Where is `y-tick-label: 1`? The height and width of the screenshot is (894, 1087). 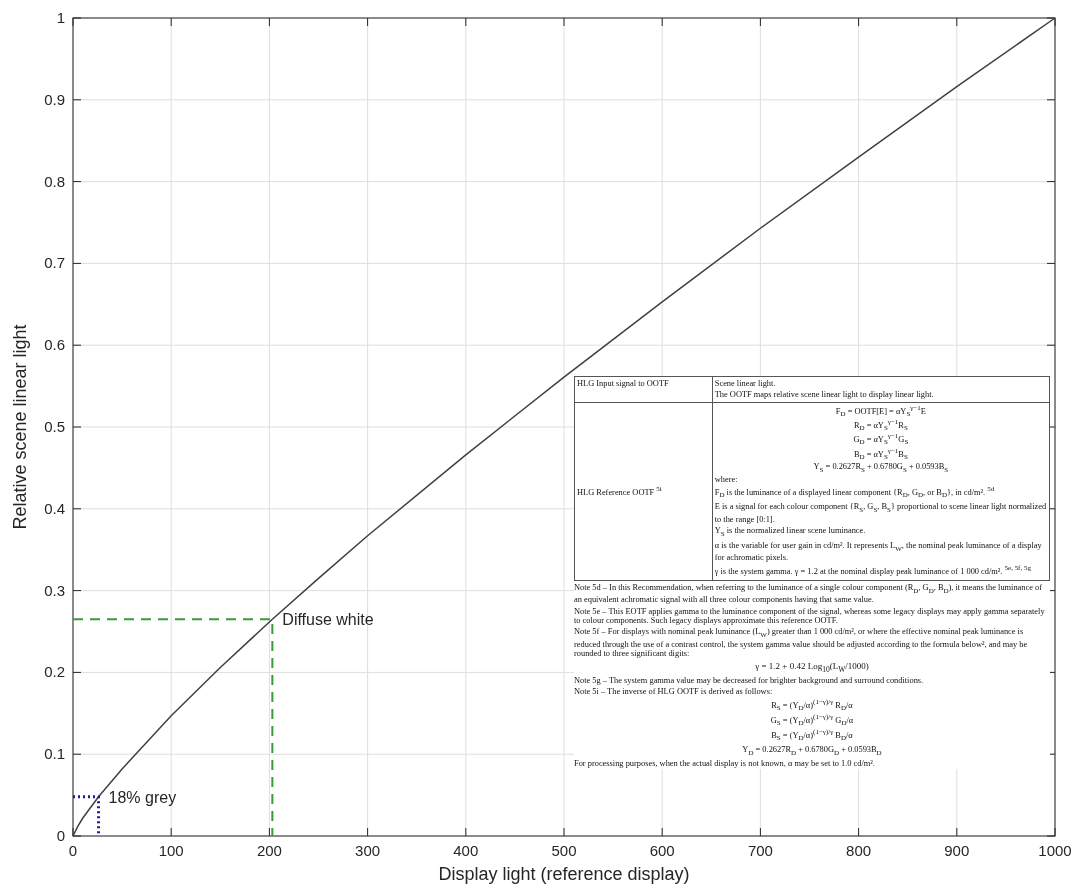
y-tick-label: 1 is located at coordinates (60, 17).